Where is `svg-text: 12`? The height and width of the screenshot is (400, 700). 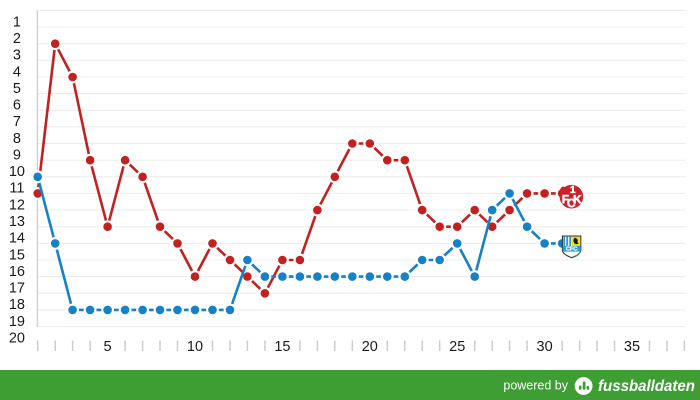 svg-text: 12 is located at coordinates (17, 205).